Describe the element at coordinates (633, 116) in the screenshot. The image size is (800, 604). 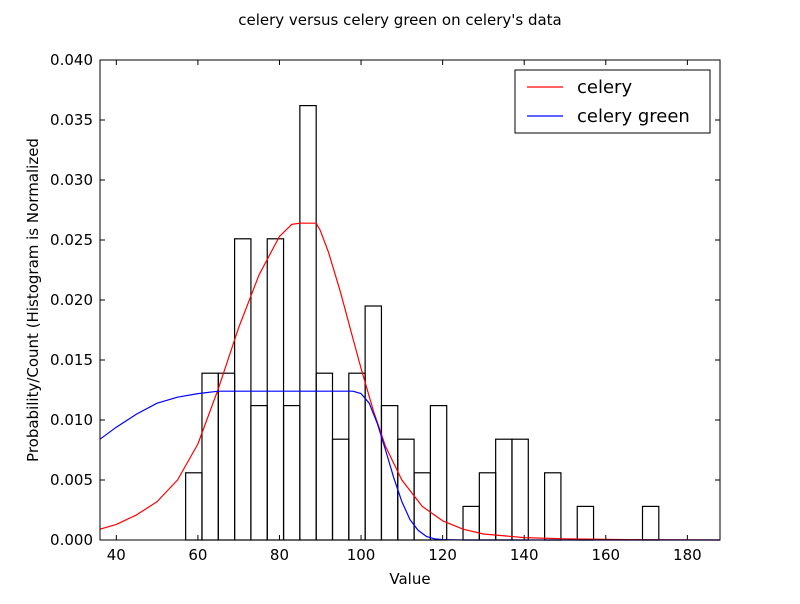
I see `legend-label-celery-green: celery green` at that location.